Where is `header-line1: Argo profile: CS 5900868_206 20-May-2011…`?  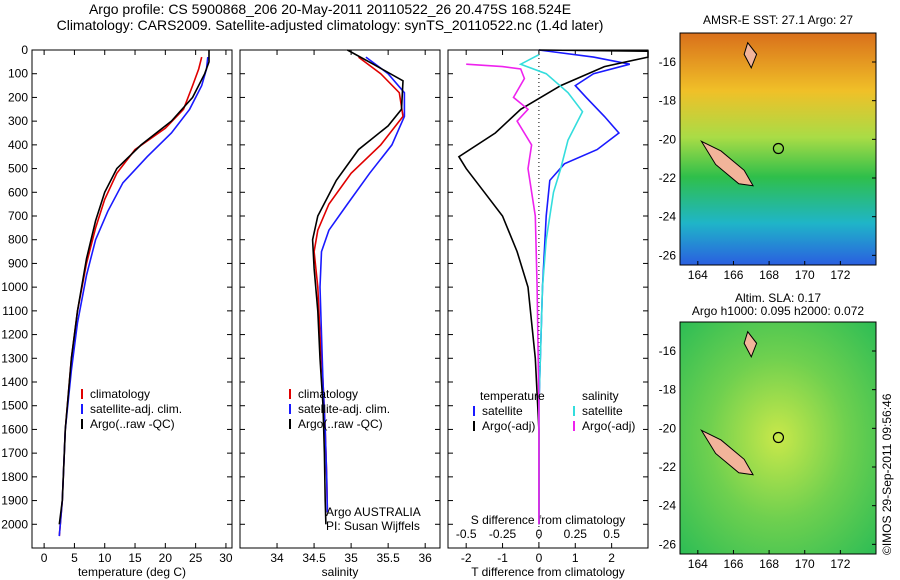
header-line1: Argo profile: CS 5900868_206 20-May-2011… is located at coordinates (330, 9).